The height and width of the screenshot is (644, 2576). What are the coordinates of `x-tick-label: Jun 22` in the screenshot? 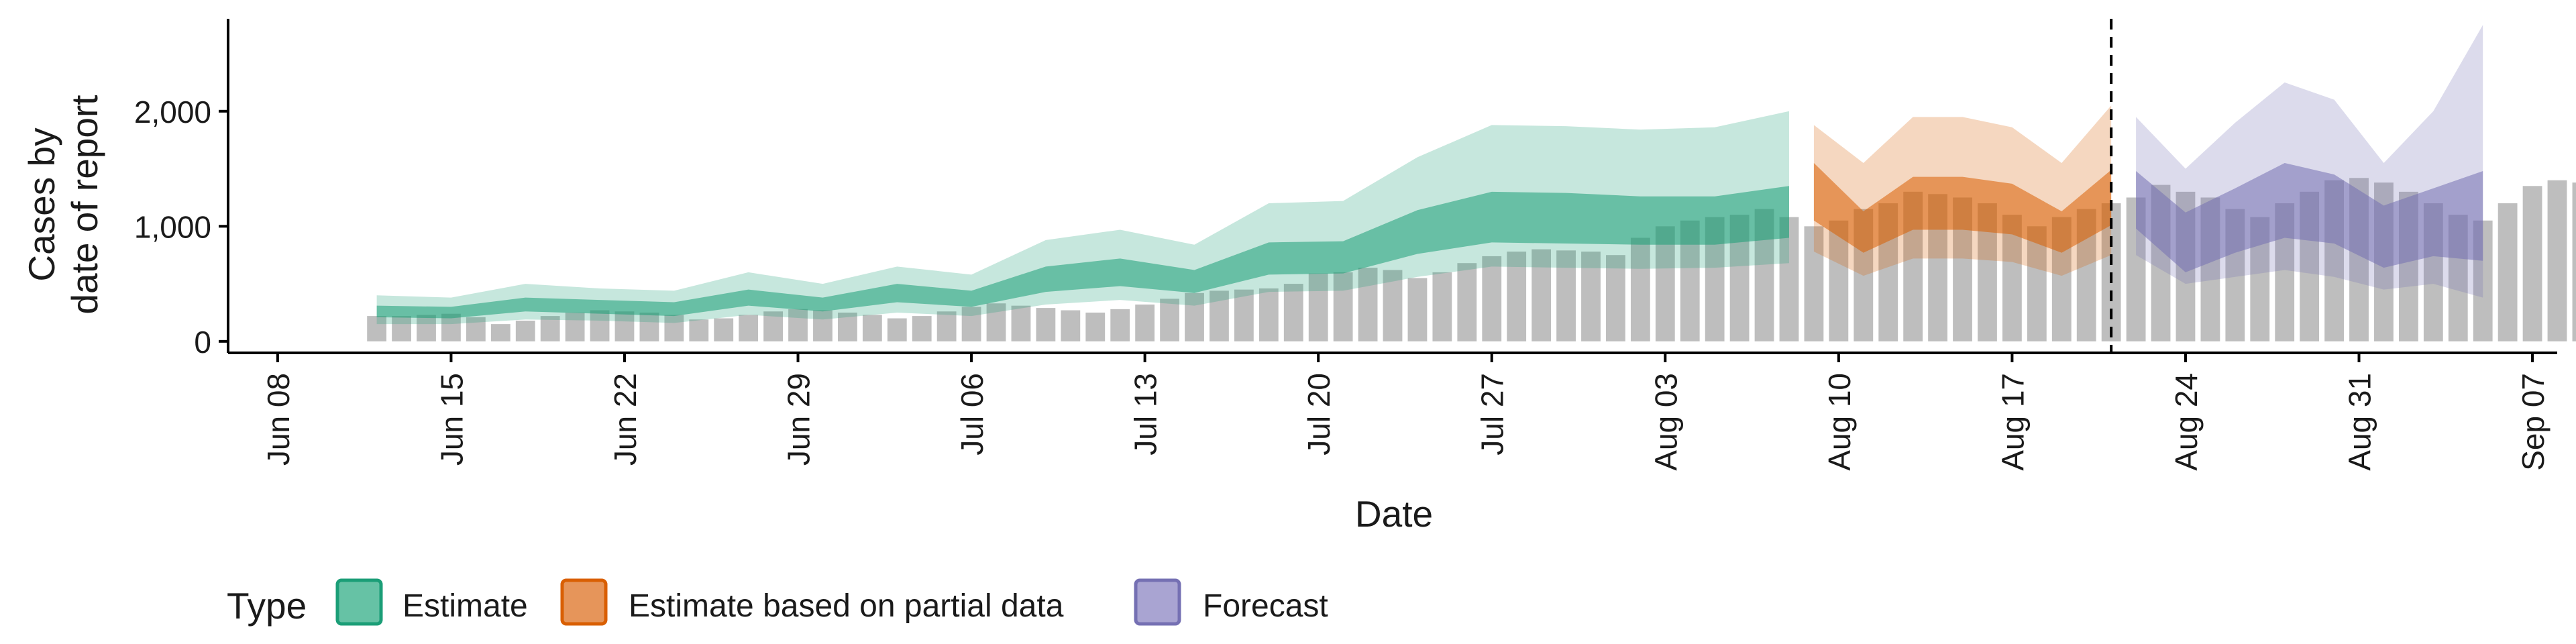 It's located at (625, 419).